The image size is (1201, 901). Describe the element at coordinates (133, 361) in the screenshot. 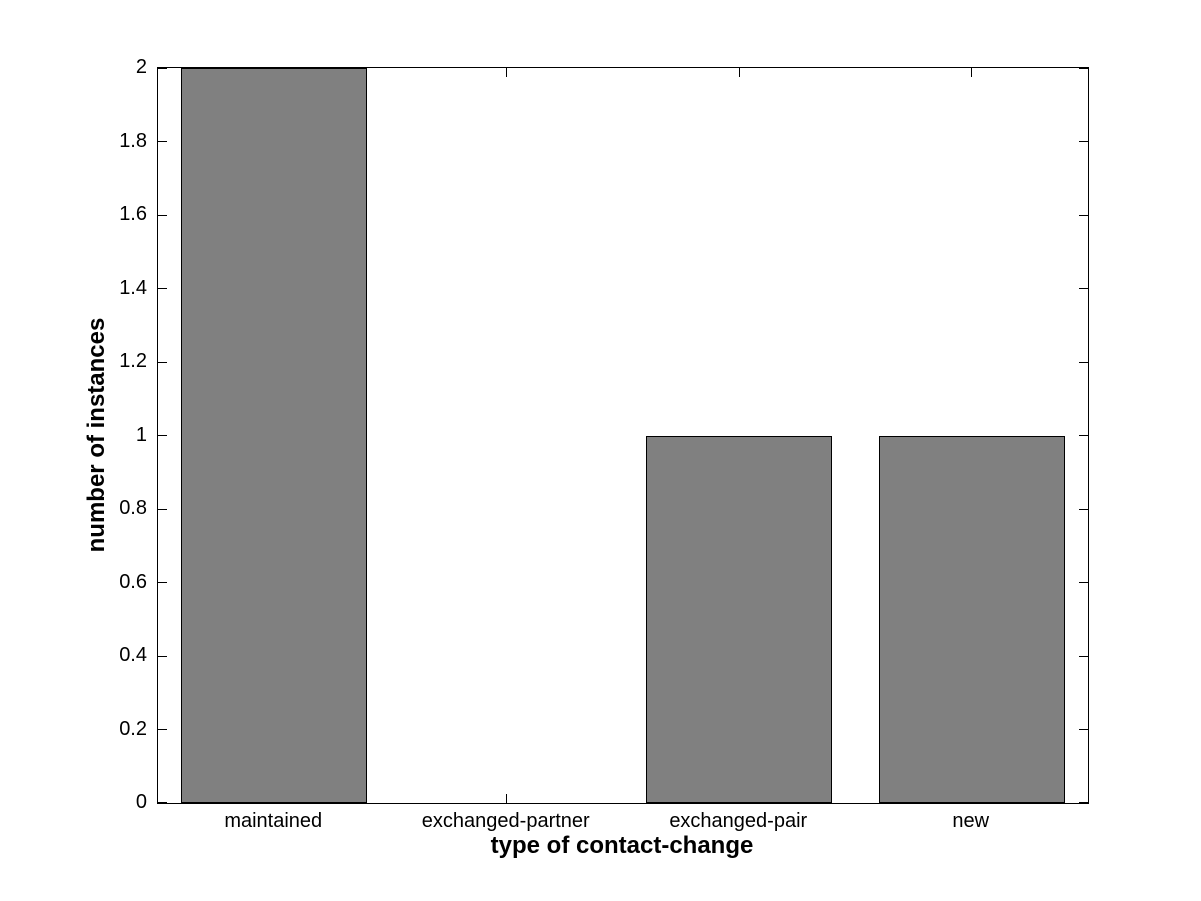

I see `y-tick-label: 1.2` at that location.